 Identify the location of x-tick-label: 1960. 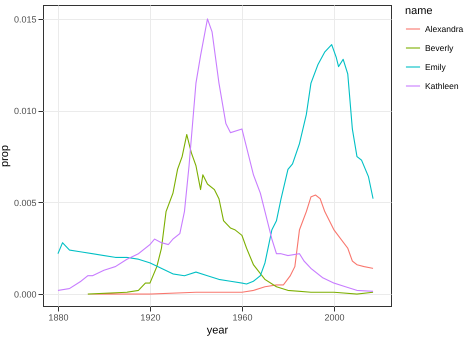
(242, 317).